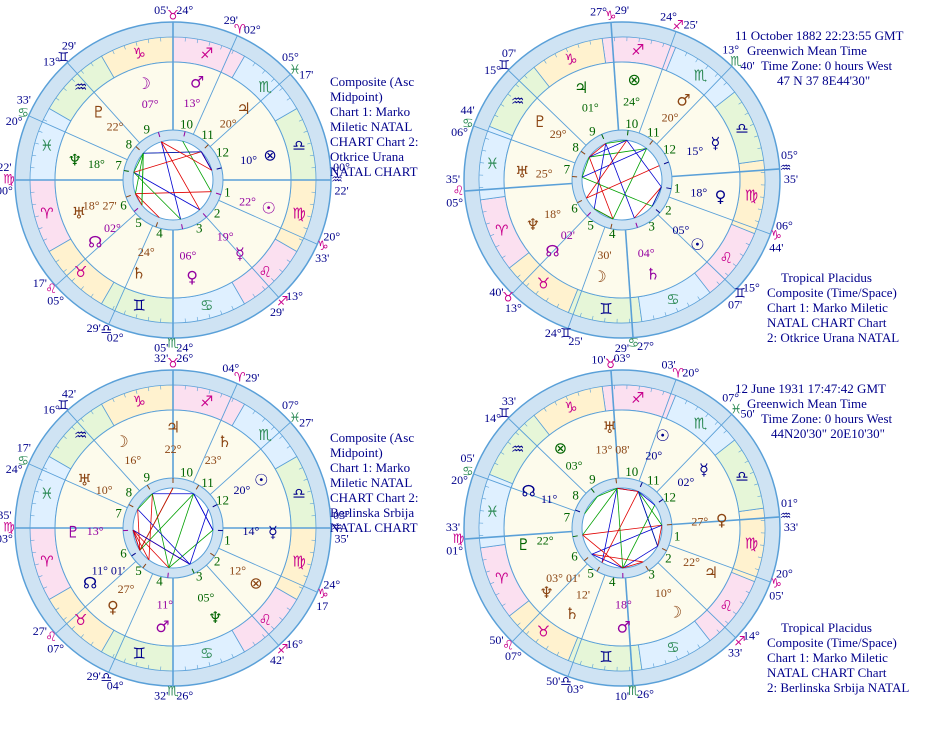  Describe the element at coordinates (570, 407) in the screenshot. I see `zodiac-sign-icon: ♑` at that location.